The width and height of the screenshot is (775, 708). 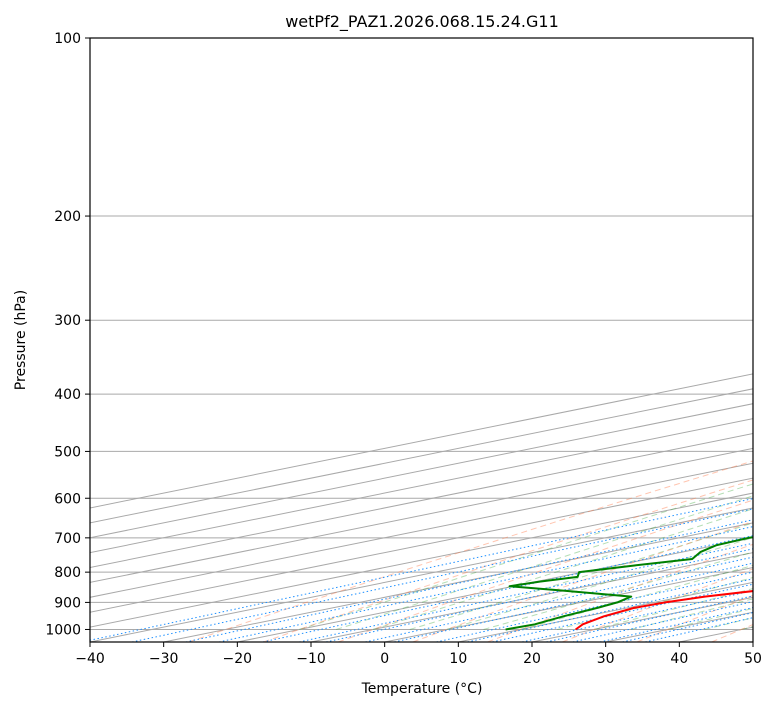 I want to click on dewpoint-line, so click(x=629, y=583).